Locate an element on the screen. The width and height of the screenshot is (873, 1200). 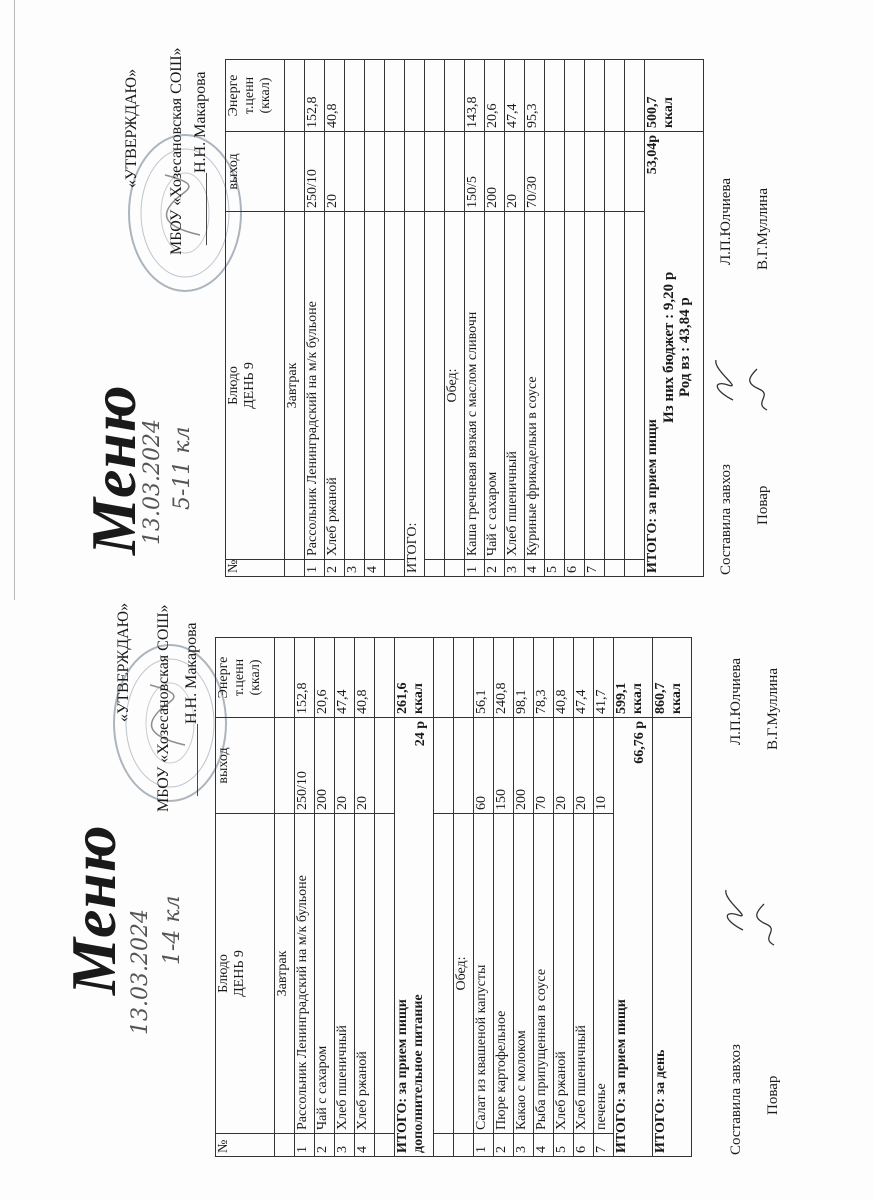
handwritten-grade: 1-4 кл is located at coordinates (172, 930).